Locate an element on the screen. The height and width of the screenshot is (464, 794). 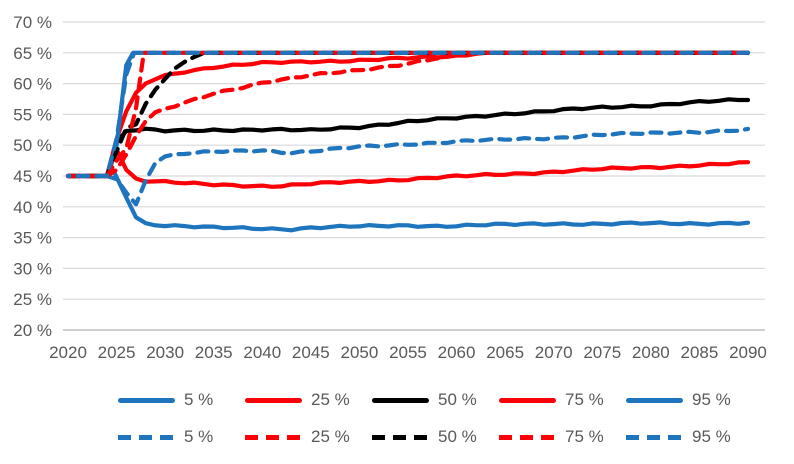
legend-row-solid: 5 % 25 % 50 % 75 % 95 % is located at coordinates (448, 400).